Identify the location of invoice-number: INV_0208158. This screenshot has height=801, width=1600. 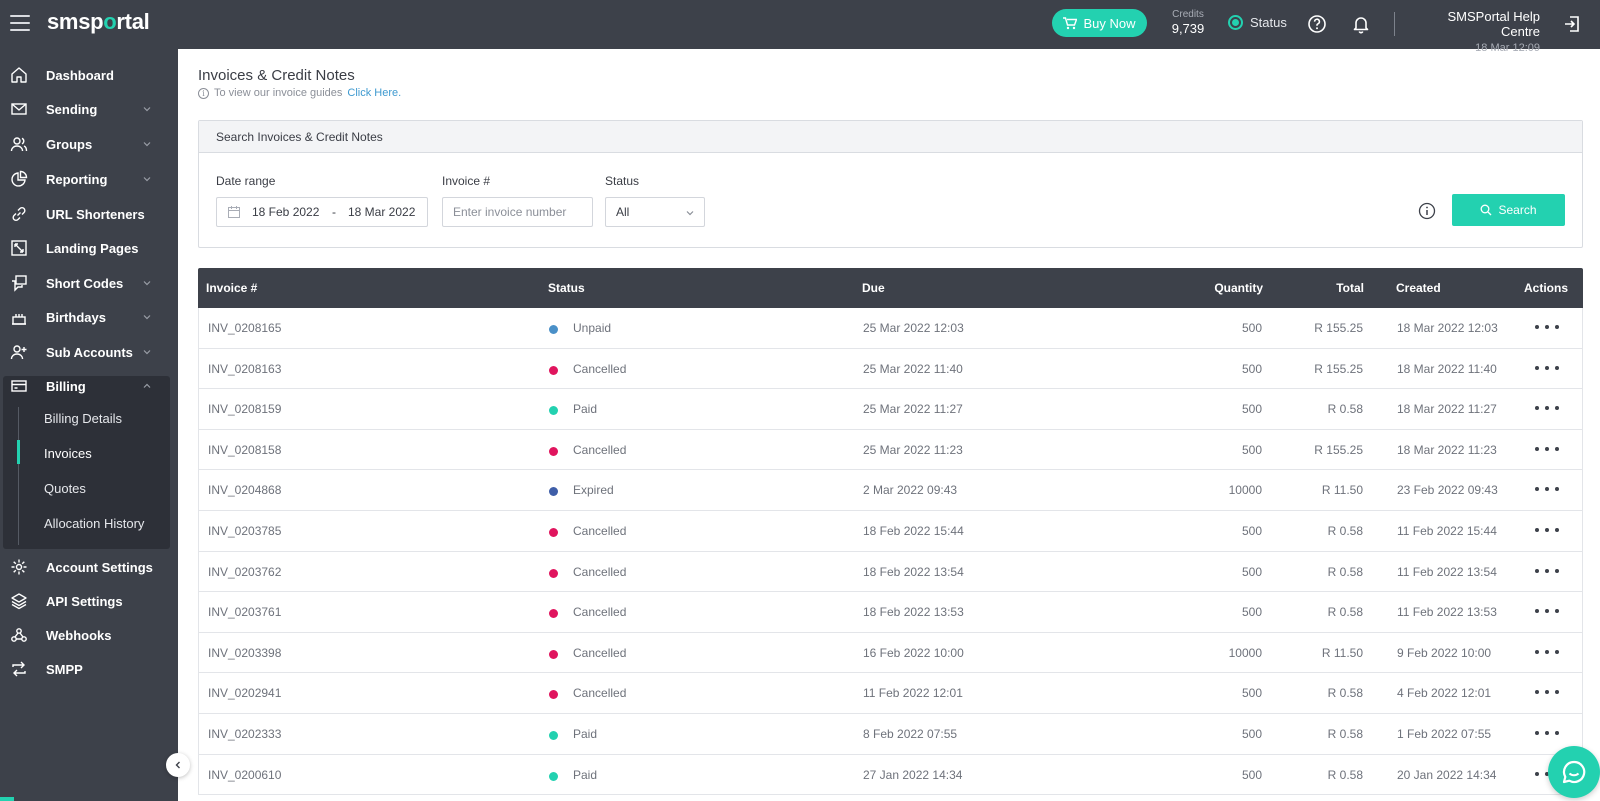
(245, 449).